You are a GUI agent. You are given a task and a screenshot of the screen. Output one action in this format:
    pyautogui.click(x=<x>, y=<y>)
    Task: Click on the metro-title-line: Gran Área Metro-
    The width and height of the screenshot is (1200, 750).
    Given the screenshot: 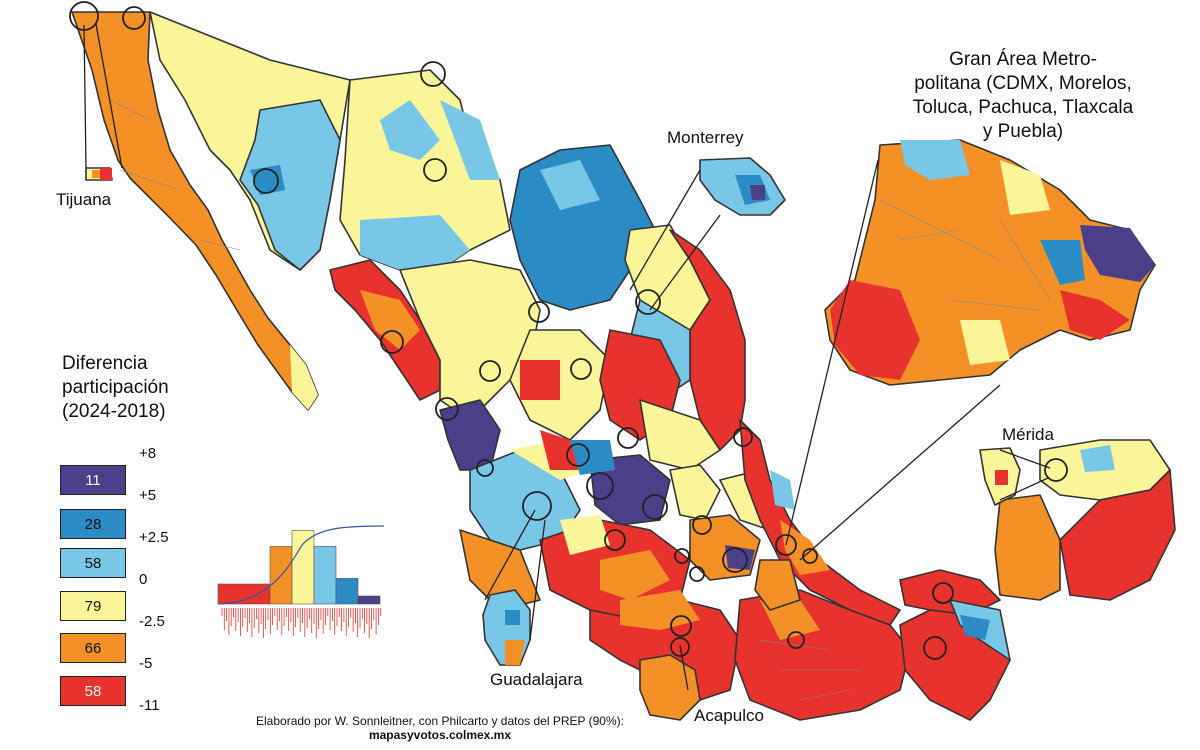 What is the action you would take?
    pyautogui.click(x=1023, y=59)
    